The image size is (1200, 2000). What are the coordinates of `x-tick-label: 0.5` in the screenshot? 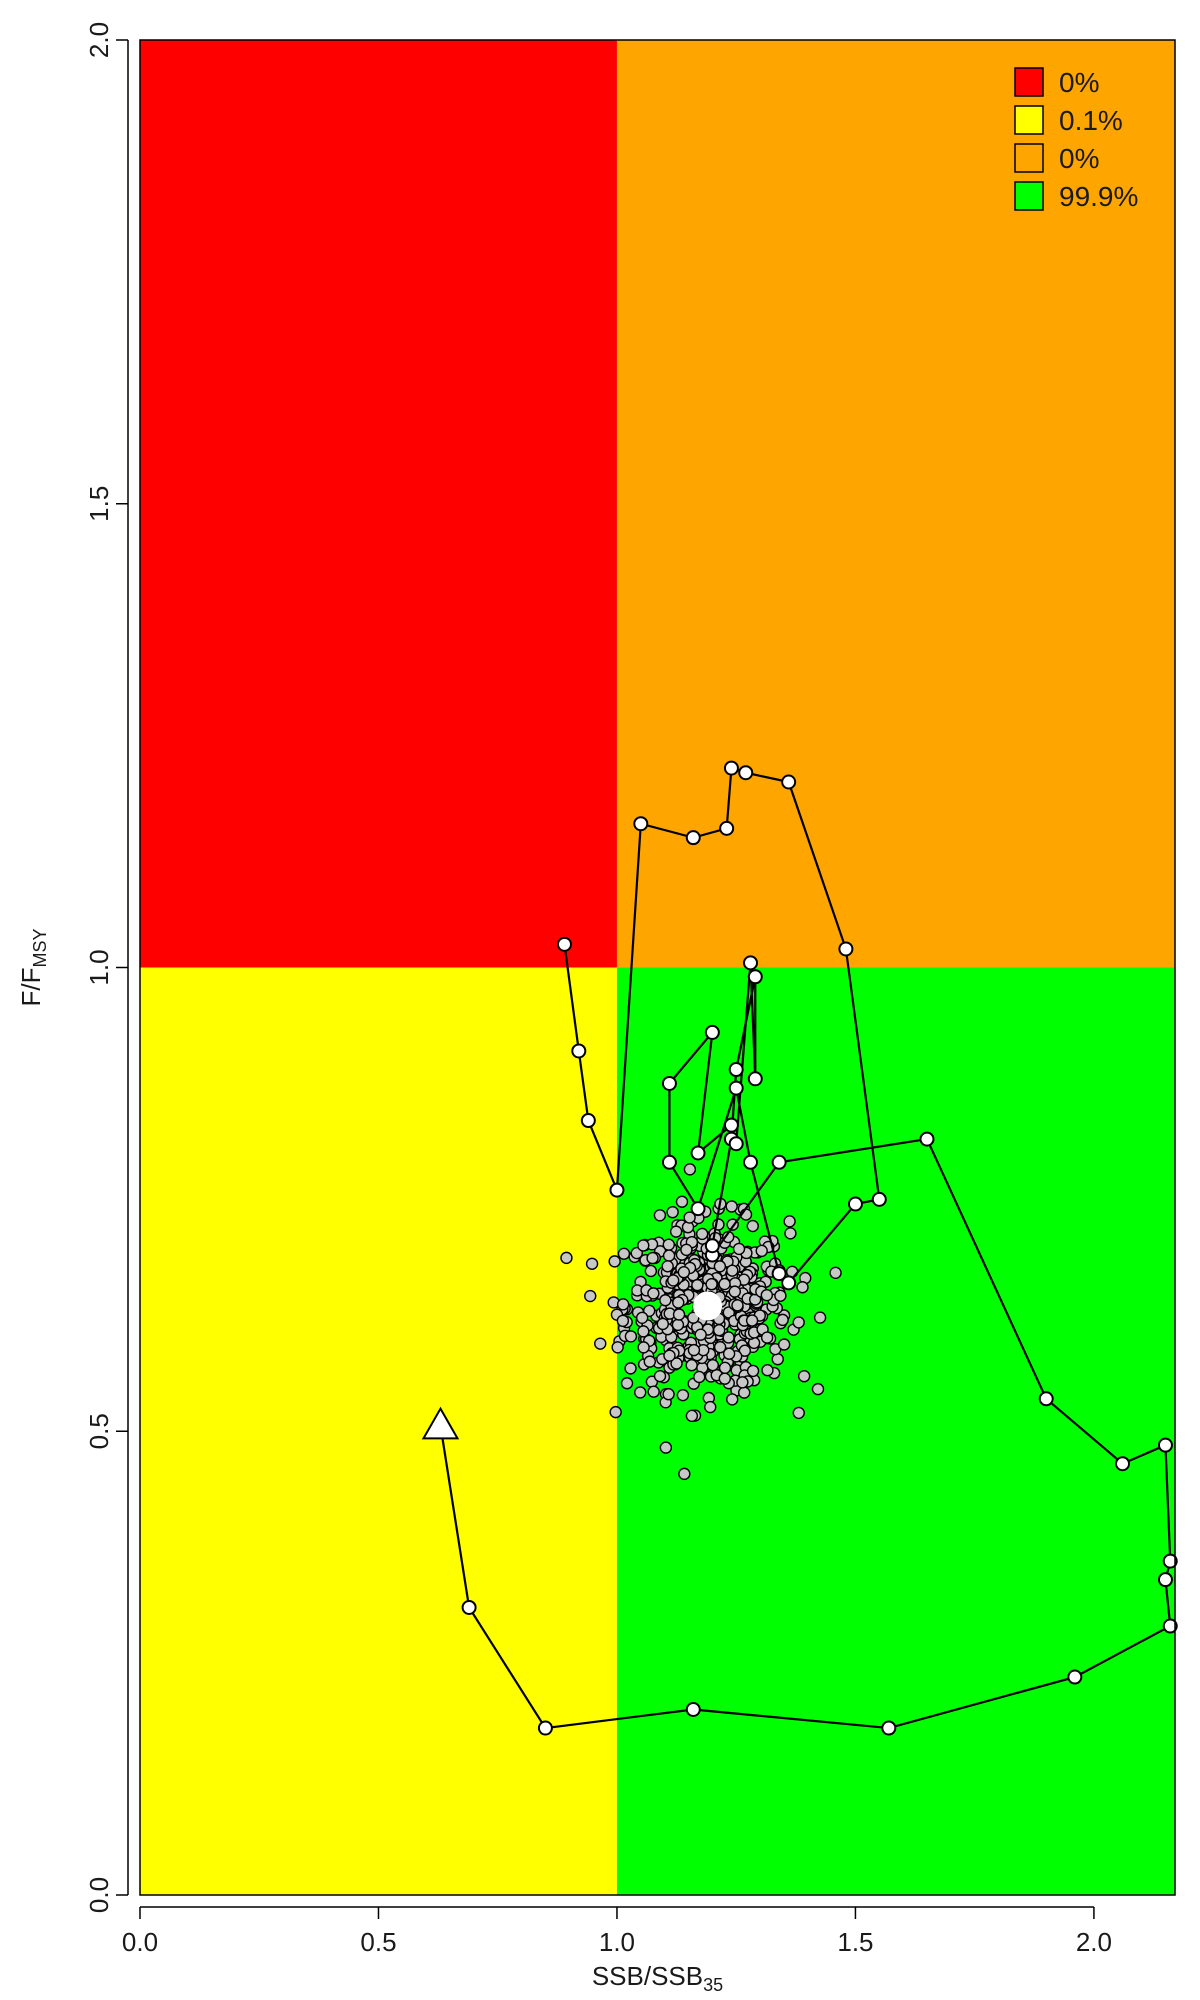 It's located at (378, 1942).